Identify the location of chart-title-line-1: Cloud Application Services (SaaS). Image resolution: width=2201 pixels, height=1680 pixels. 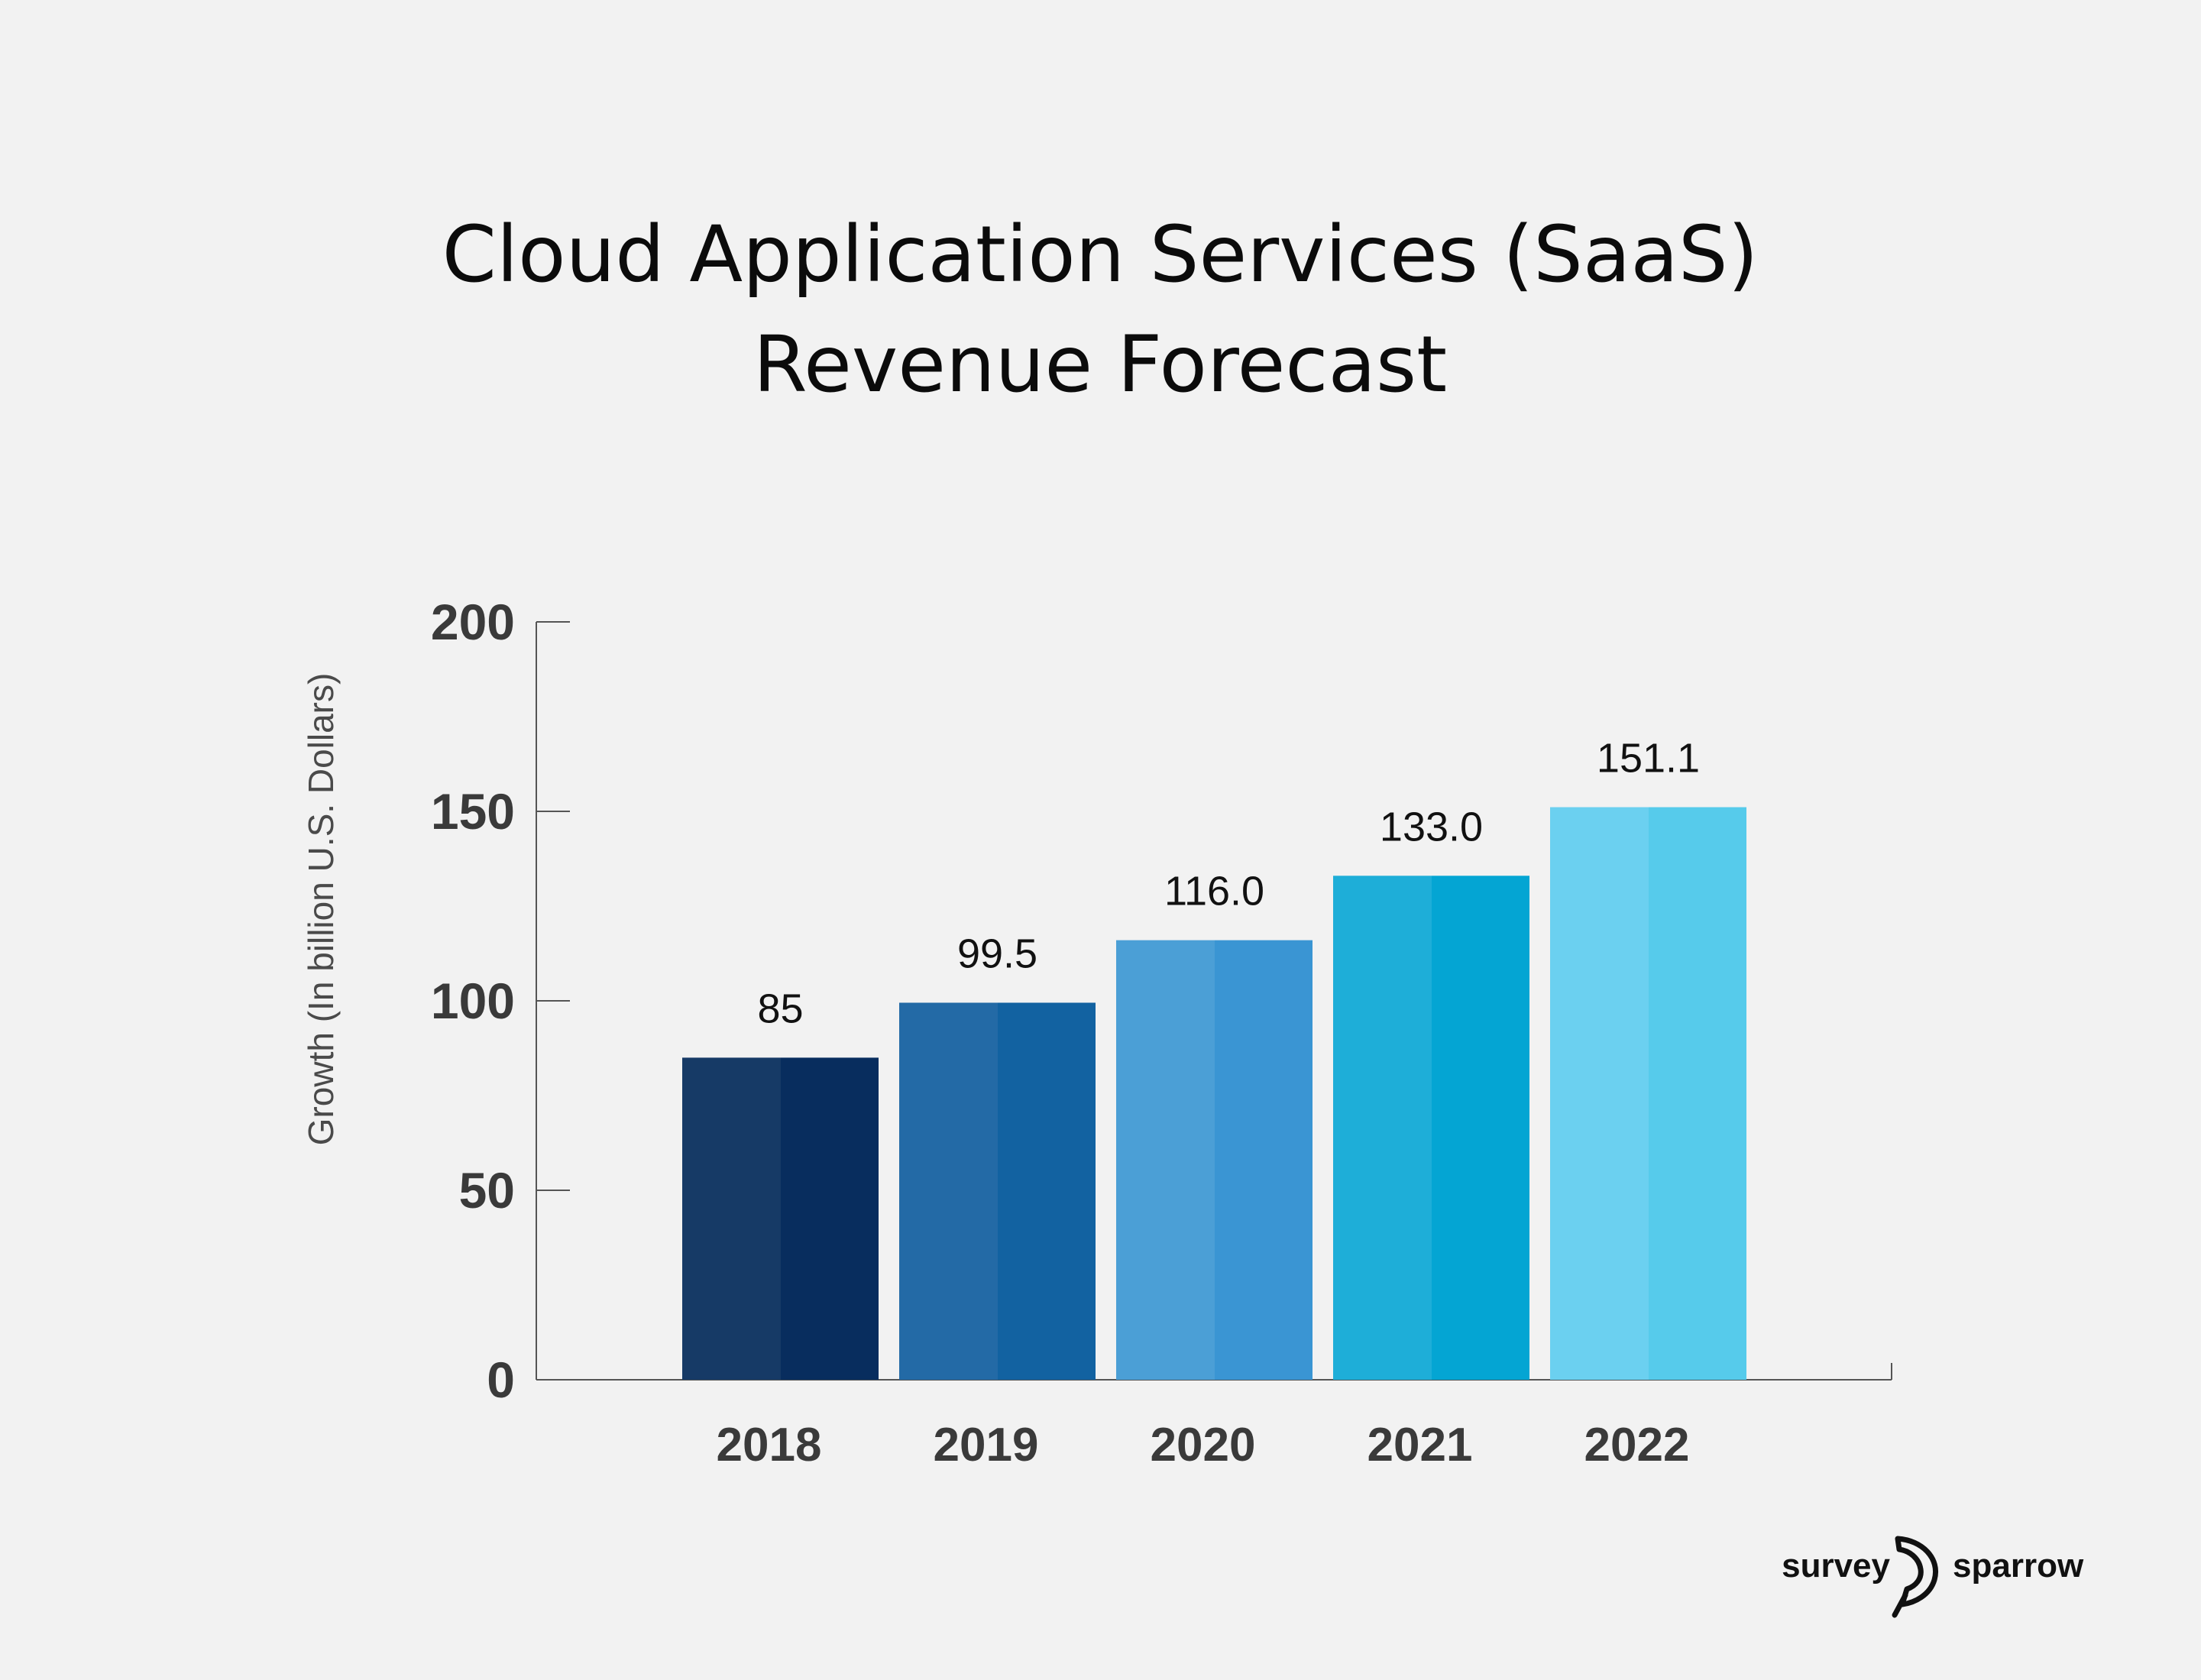
(1100, 254).